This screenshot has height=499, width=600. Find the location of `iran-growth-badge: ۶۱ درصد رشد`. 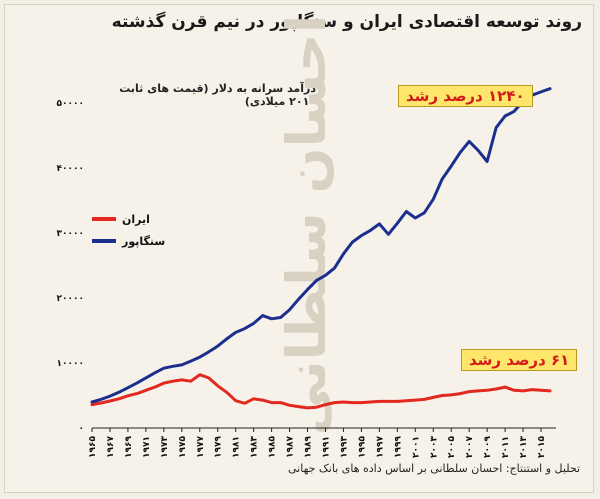

iran-growth-badge: ۶۱ درصد رشد is located at coordinates (519, 360).